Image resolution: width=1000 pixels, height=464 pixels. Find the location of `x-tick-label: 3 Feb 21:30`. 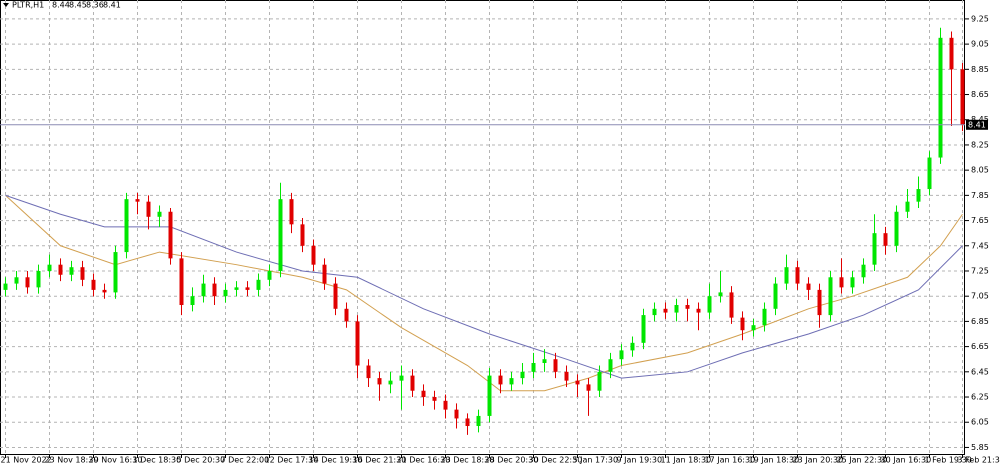

x-tick-label: 3 Feb 21:30 is located at coordinates (979, 460).